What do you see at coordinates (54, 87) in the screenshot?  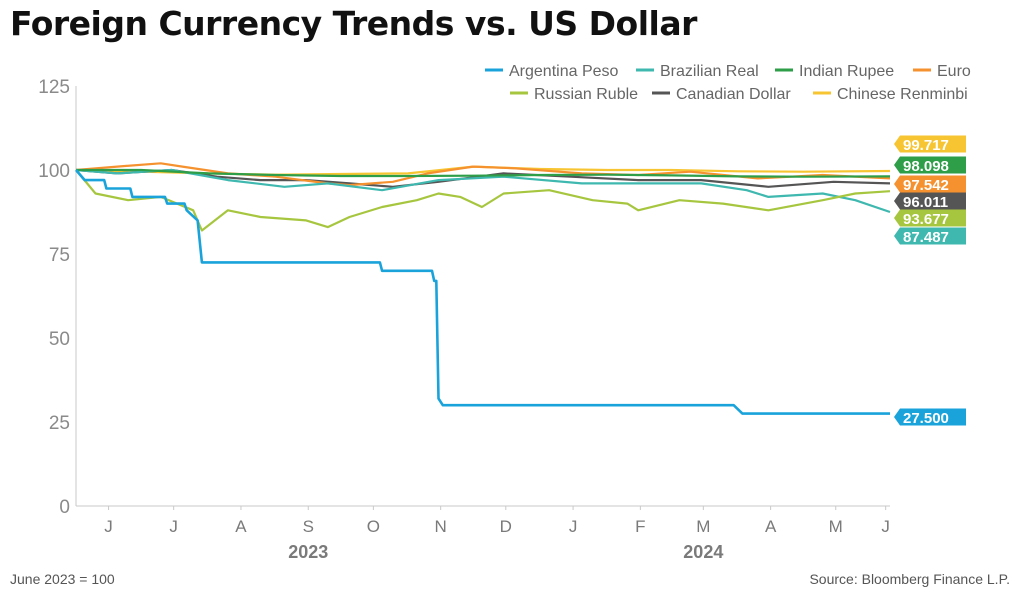 I see `y-tick-label: 125` at bounding box center [54, 87].